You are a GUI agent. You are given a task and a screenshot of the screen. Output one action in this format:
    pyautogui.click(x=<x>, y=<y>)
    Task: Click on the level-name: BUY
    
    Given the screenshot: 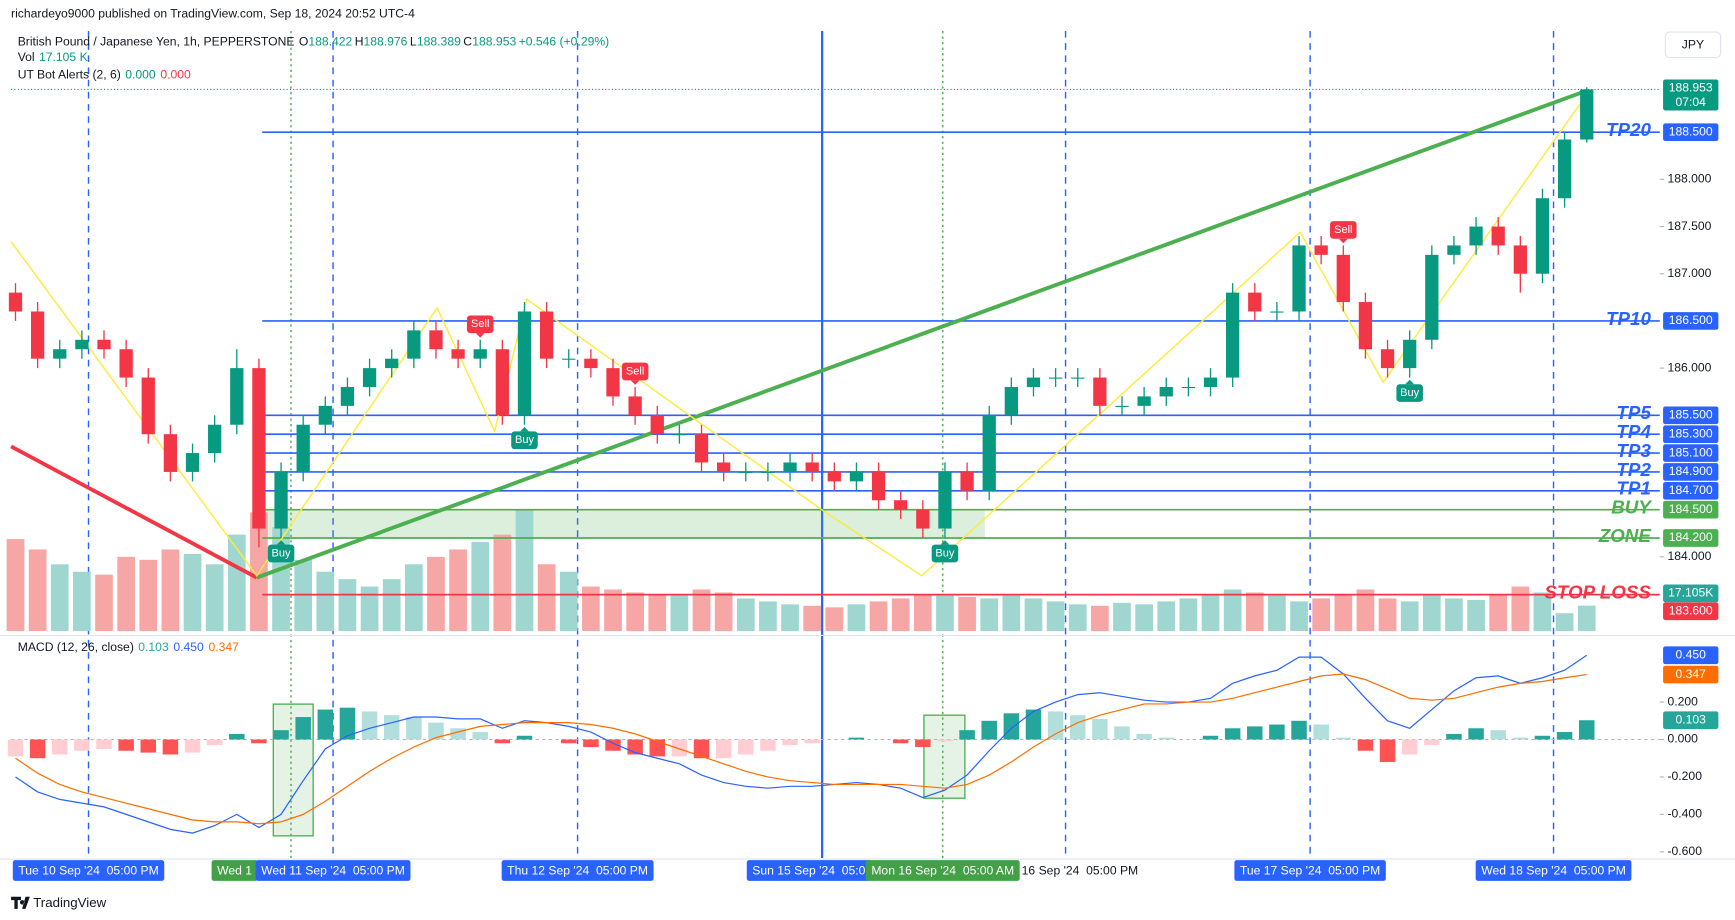 What is the action you would take?
    pyautogui.click(x=1631, y=507)
    